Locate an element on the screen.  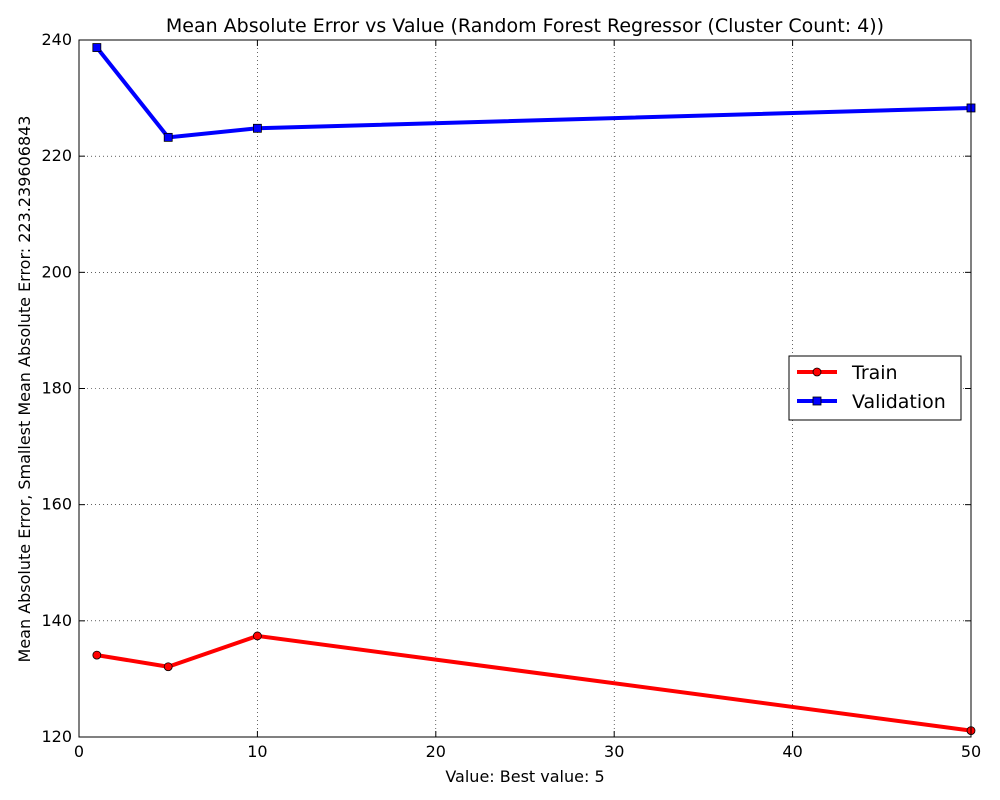
x-tick-label: 20 is located at coordinates (436, 751).